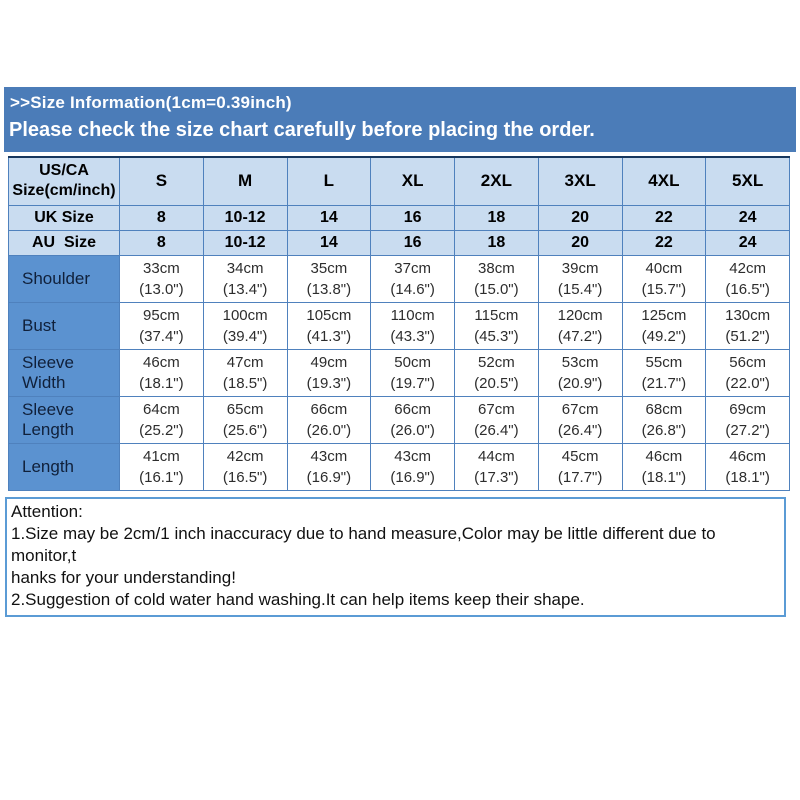 This screenshot has width=800, height=800. I want to click on measurement-cm: 67cm, so click(580, 409).